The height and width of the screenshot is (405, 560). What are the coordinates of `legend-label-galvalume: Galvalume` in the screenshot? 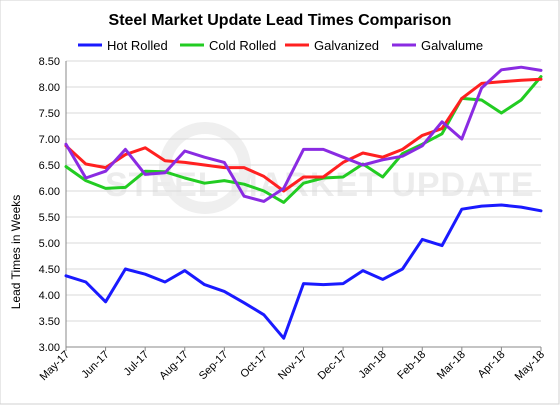 It's located at (452, 45).